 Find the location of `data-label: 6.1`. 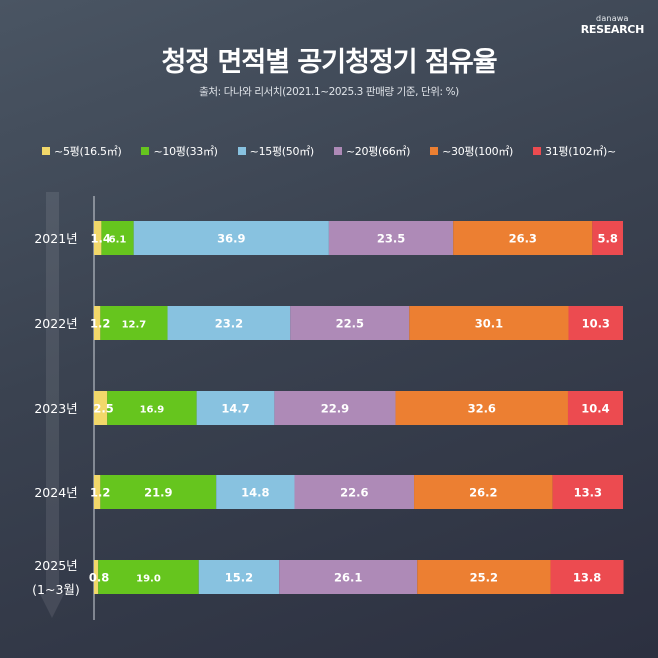

data-label: 6.1 is located at coordinates (118, 240).